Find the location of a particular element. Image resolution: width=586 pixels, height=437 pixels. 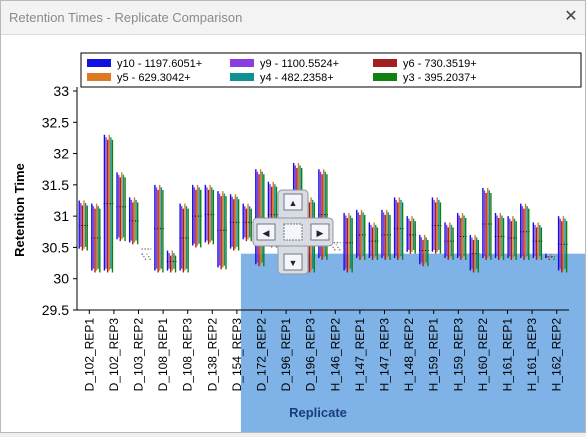

close-icon: ✕ is located at coordinates (571, 16).